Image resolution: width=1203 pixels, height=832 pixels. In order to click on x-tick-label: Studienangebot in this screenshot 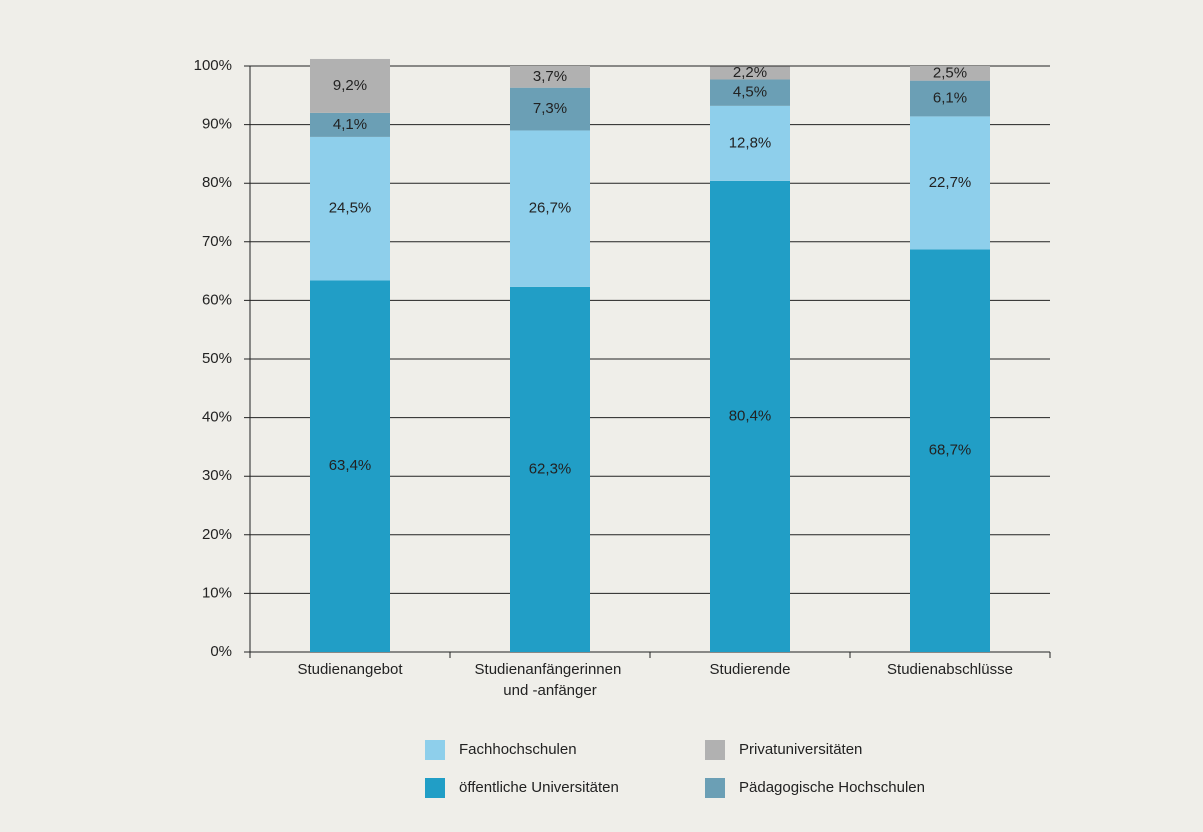, I will do `click(350, 669)`.